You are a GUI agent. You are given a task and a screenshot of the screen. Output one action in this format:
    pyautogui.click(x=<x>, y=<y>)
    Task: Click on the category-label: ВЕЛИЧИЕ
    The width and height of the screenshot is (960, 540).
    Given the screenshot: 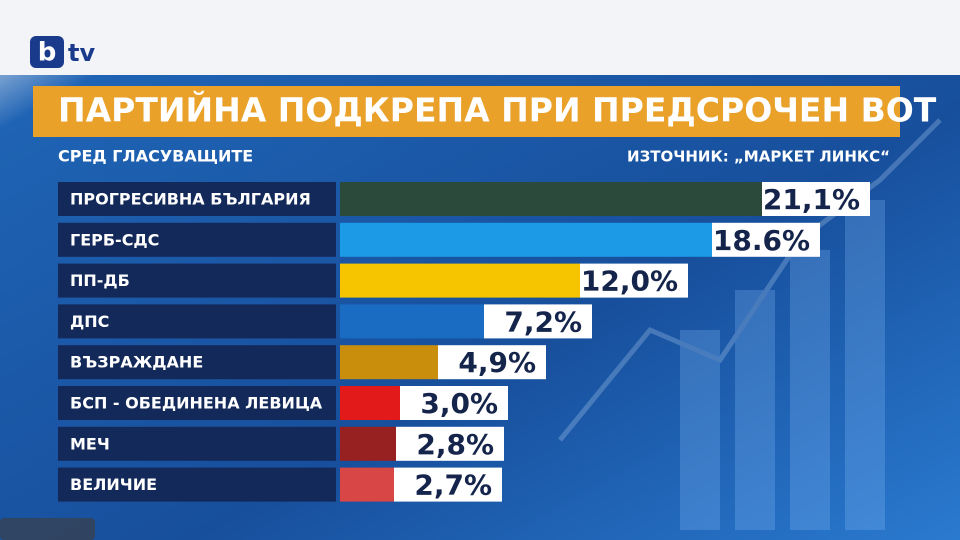 What is the action you would take?
    pyautogui.click(x=113, y=484)
    